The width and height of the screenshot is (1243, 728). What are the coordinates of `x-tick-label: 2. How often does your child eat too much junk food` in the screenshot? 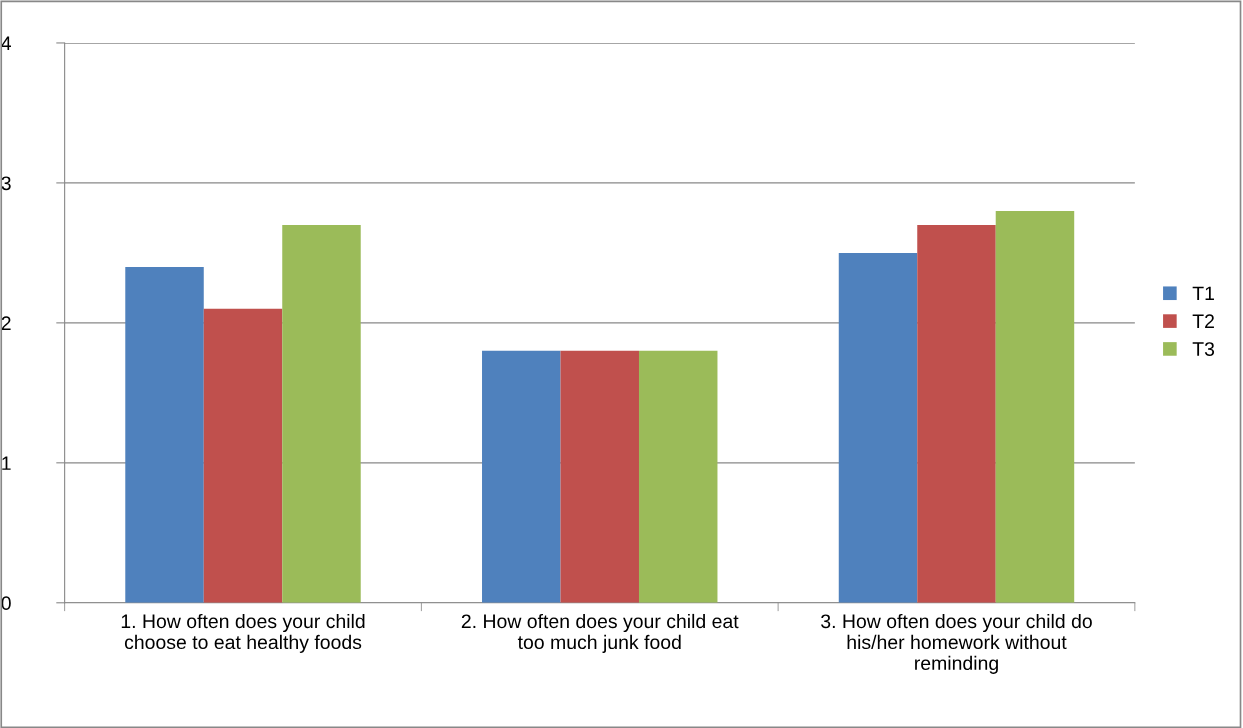 It's located at (600, 633).